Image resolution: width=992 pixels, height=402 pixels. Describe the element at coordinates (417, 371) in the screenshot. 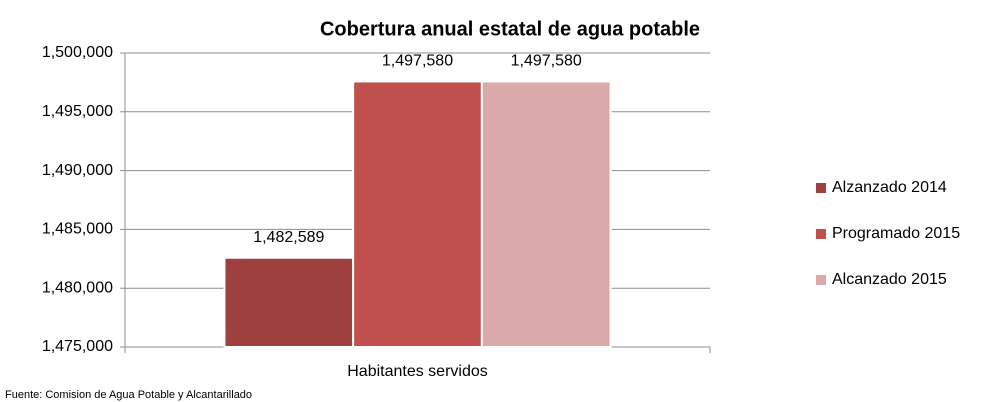

I see `x-tick-label: Habitantes servidos` at that location.